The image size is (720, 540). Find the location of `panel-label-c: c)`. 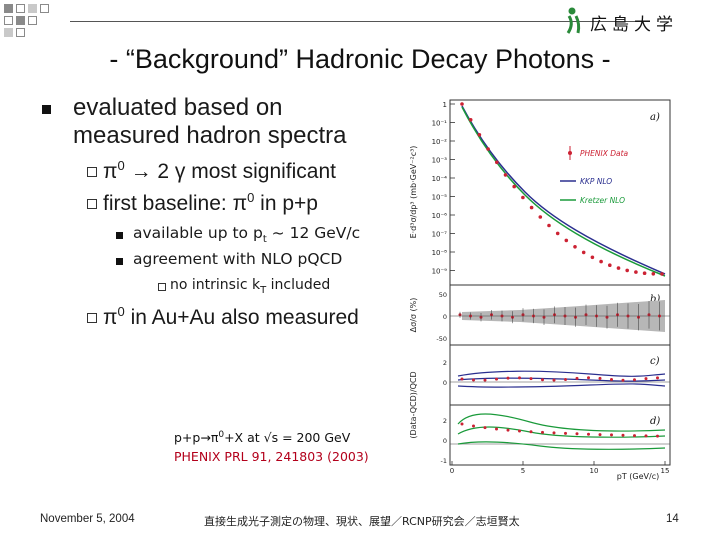

panel-label-c: c) is located at coordinates (655, 361).